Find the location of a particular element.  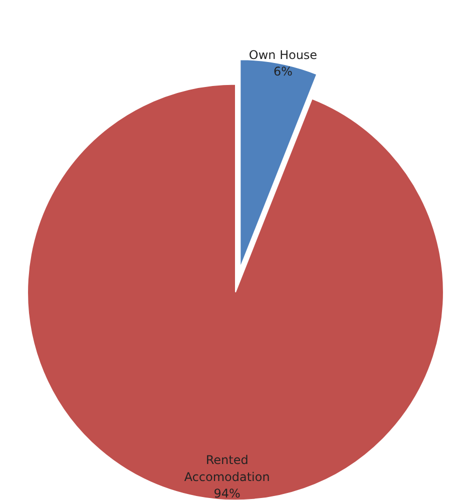

data-label: 94% is located at coordinates (227, 493).